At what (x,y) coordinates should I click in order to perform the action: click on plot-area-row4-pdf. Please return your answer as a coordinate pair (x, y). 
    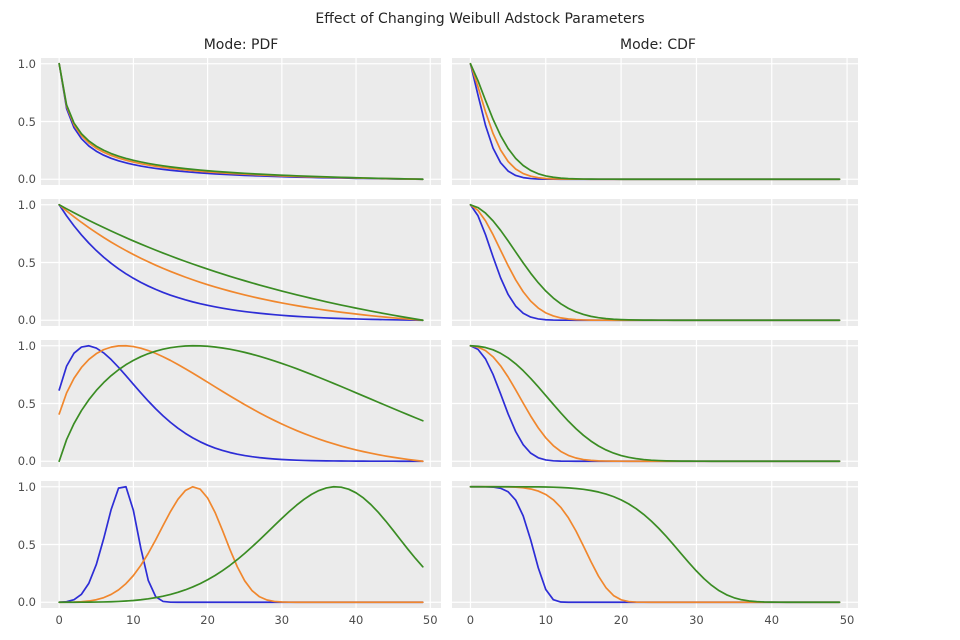
    Looking at the image, I should click on (241, 544).